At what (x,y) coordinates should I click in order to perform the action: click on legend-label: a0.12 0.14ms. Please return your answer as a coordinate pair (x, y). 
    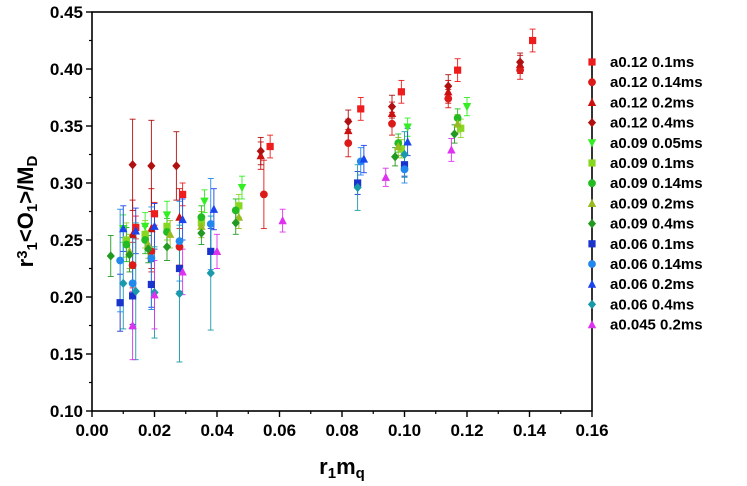
    Looking at the image, I should click on (656, 82).